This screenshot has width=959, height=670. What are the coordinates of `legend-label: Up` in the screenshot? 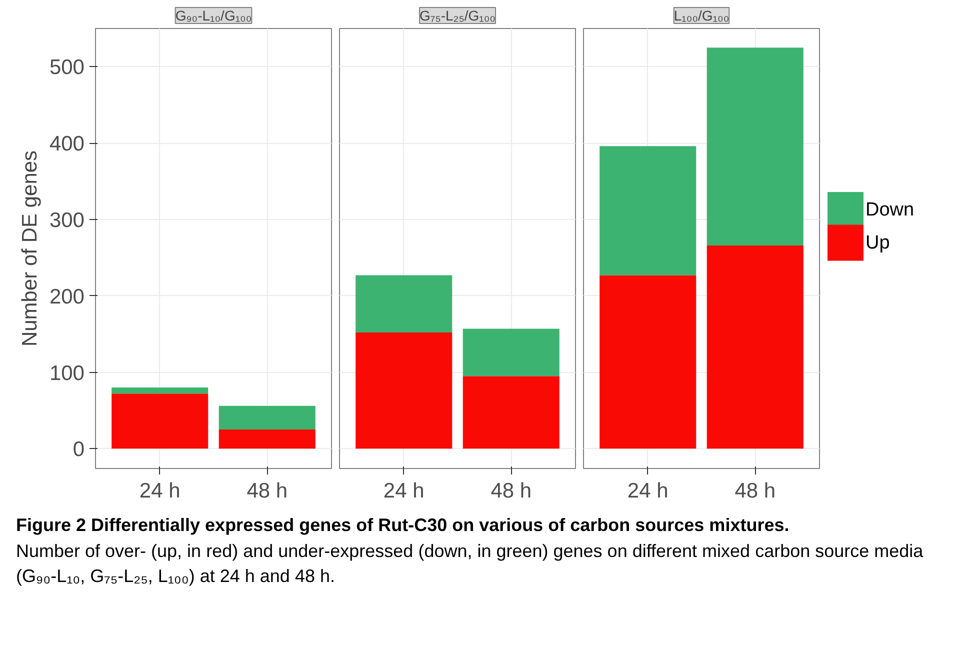 It's located at (878, 243).